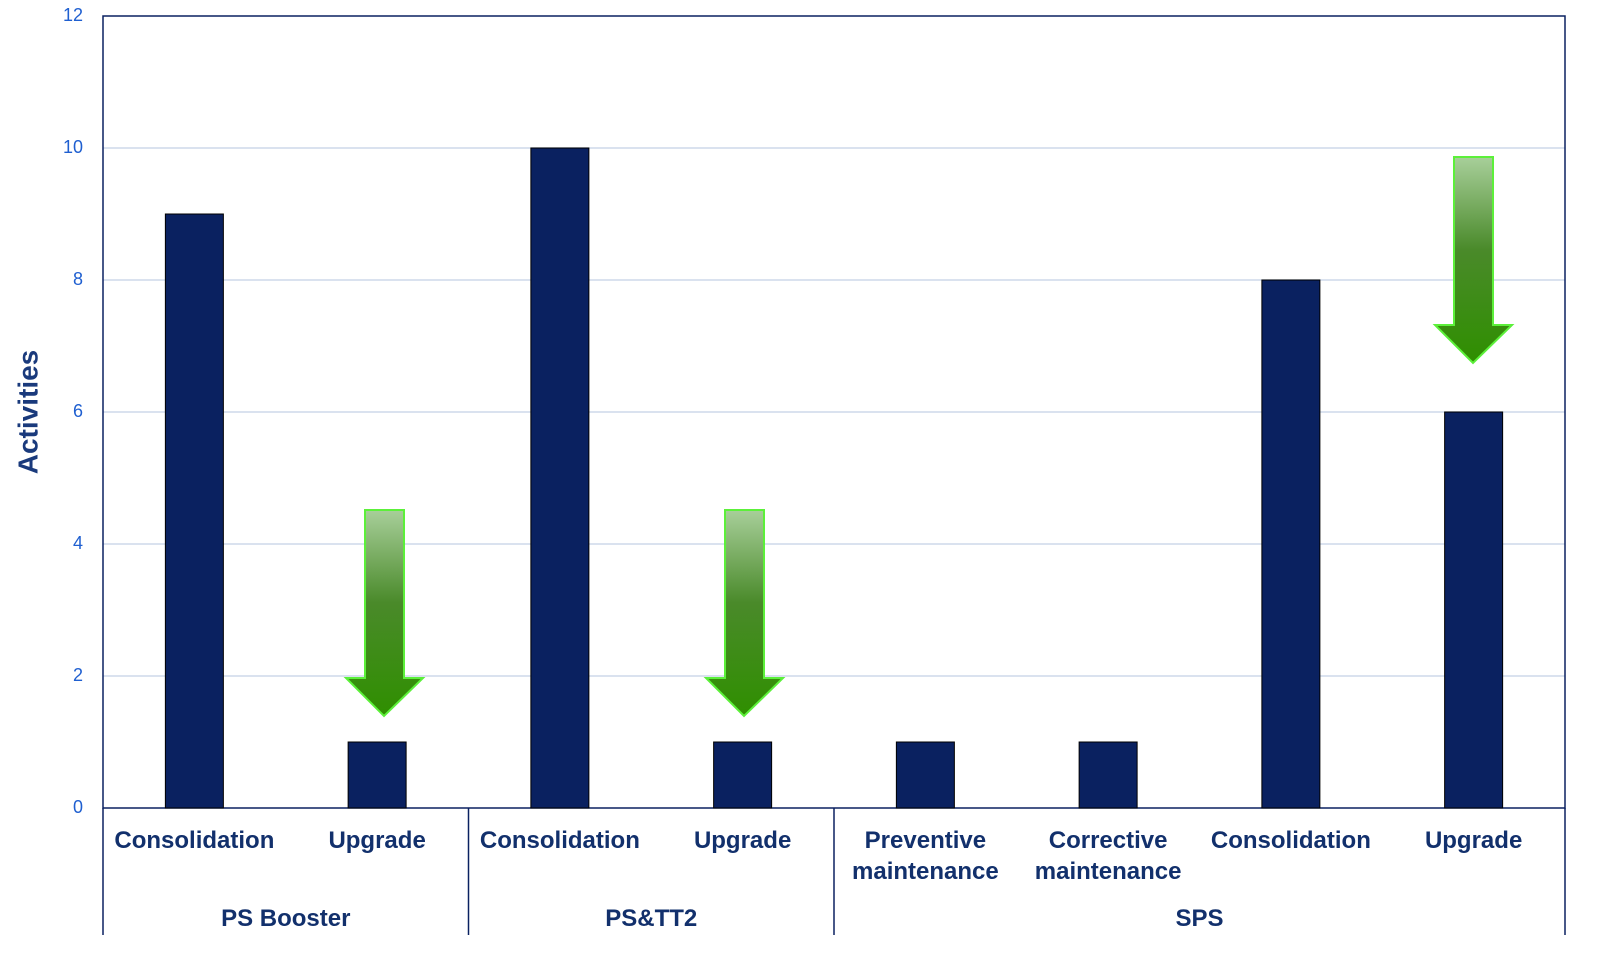 The image size is (1622, 965). Describe the element at coordinates (1108, 856) in the screenshot. I see `x-tick-label: Corrective maintenance` at that location.